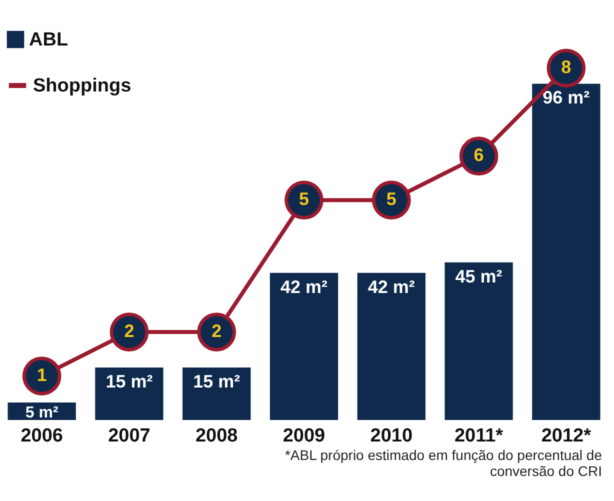 Image resolution: width=614 pixels, height=501 pixels. What do you see at coordinates (443, 463) in the screenshot?
I see `text: *ABL próprio estimado em função do percentual de conversão do CRI` at bounding box center [443, 463].